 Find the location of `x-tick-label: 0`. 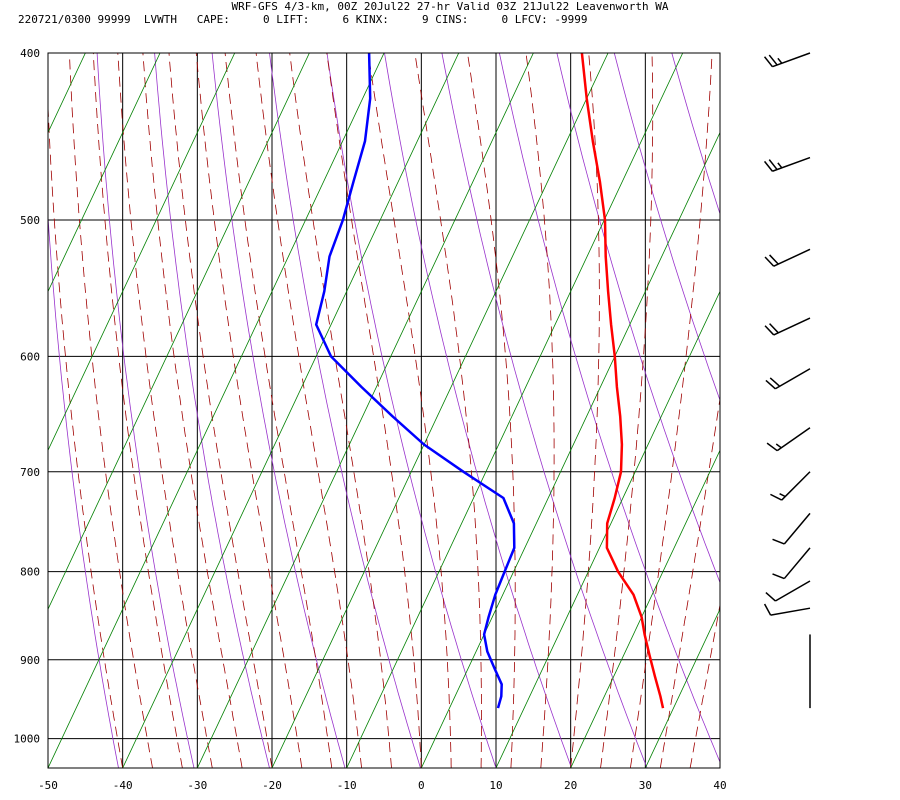

x-tick-label: 0 is located at coordinates (421, 785).